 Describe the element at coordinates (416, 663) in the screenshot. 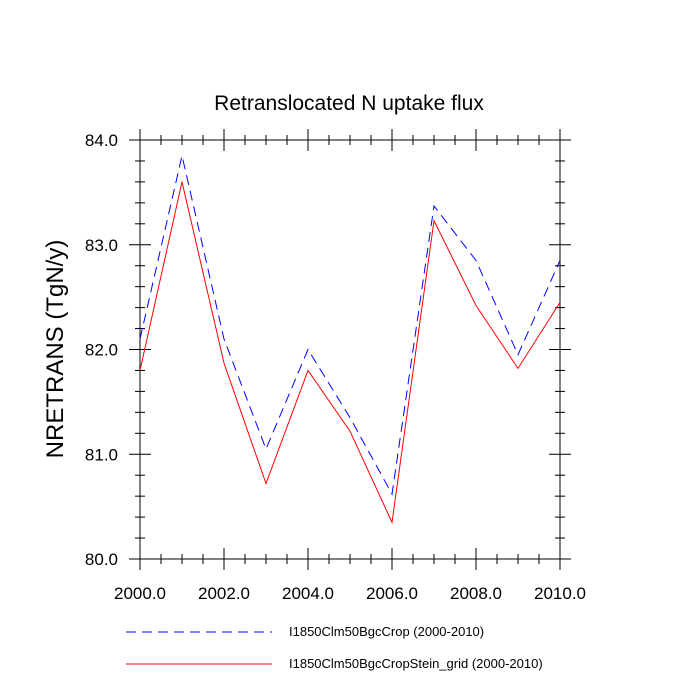

I see `legend-label-2: I1850Clm50BgcCropStein_grid (2000-2010)` at that location.